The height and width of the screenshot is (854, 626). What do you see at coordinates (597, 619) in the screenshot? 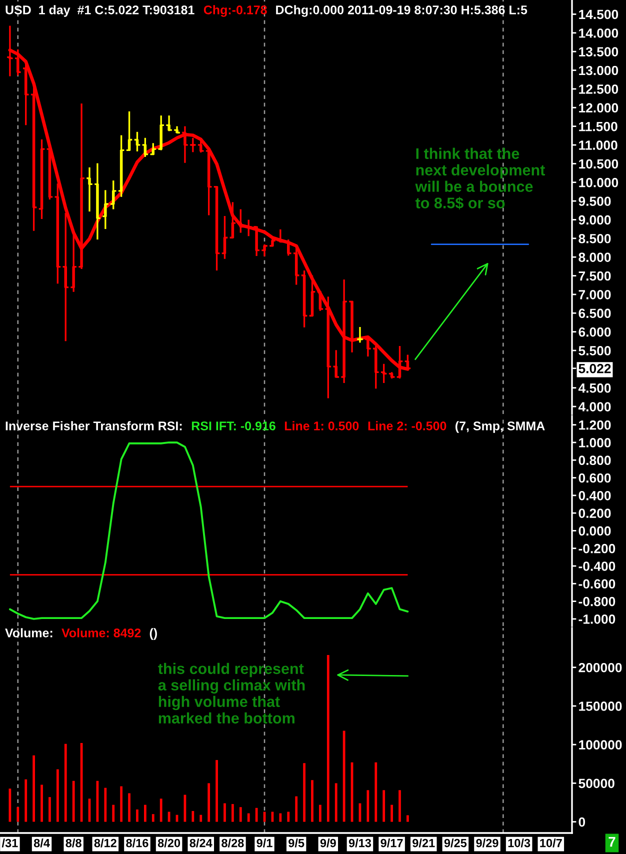
I see `y-tick-label: -1.000` at bounding box center [597, 619].